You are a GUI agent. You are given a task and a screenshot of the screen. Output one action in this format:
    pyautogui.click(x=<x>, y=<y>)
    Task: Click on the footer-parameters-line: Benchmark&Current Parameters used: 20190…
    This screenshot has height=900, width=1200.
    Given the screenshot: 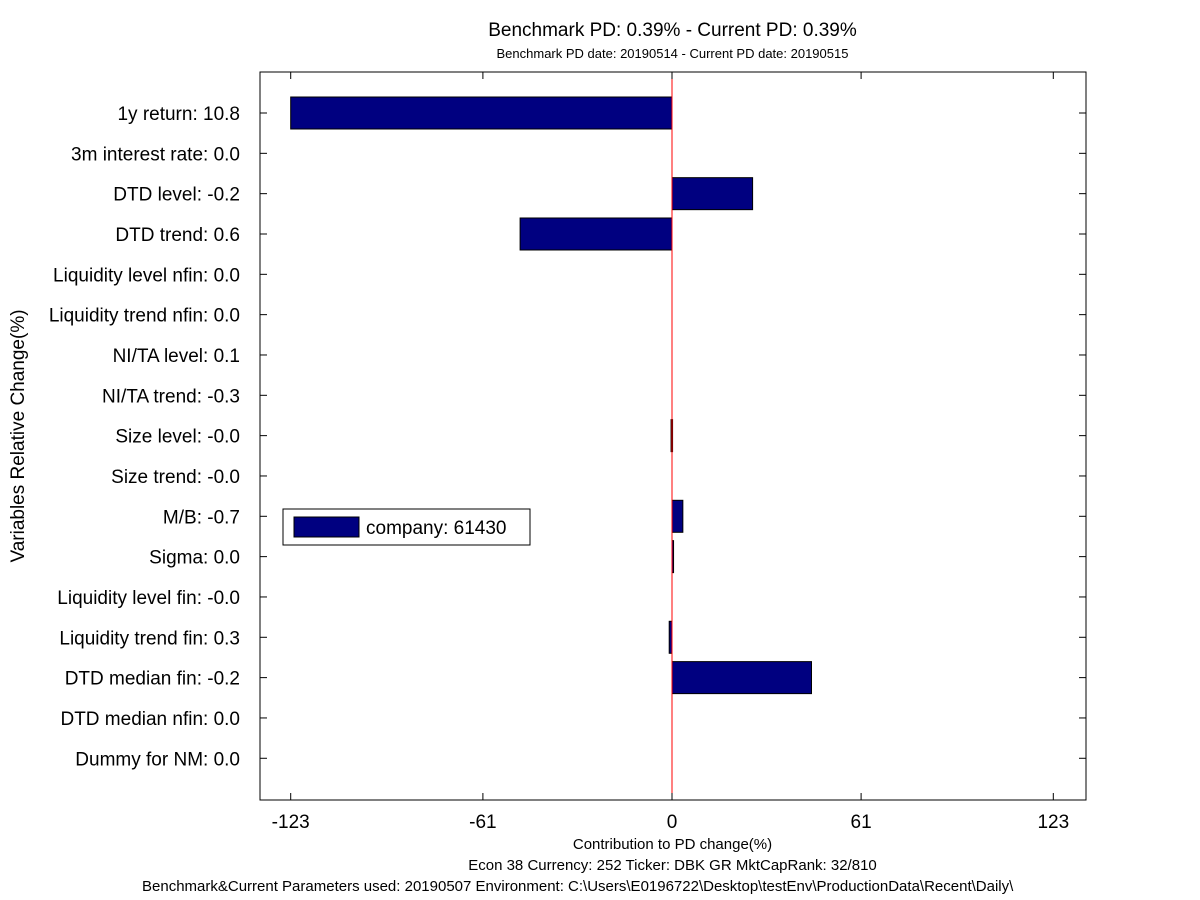 What is the action you would take?
    pyautogui.click(x=578, y=886)
    